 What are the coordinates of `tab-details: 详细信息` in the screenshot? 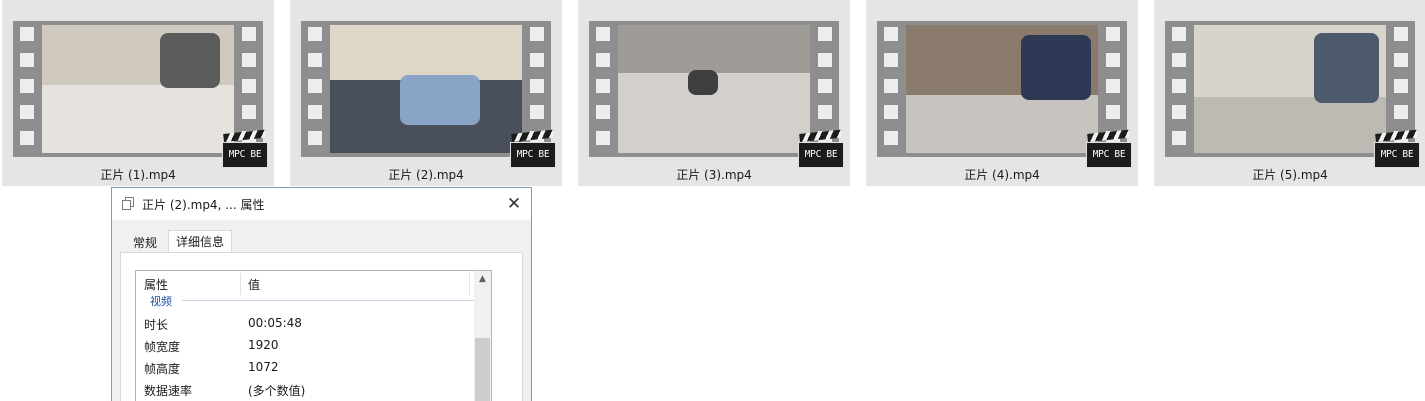 It's located at (200, 241).